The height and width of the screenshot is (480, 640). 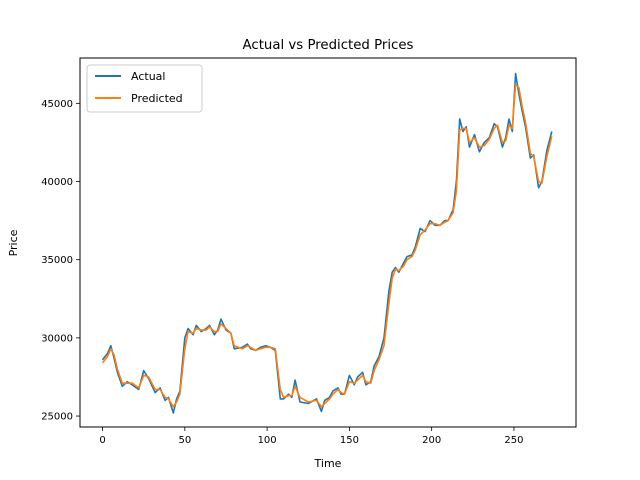 I want to click on x-tick-label: 50, so click(x=184, y=440).